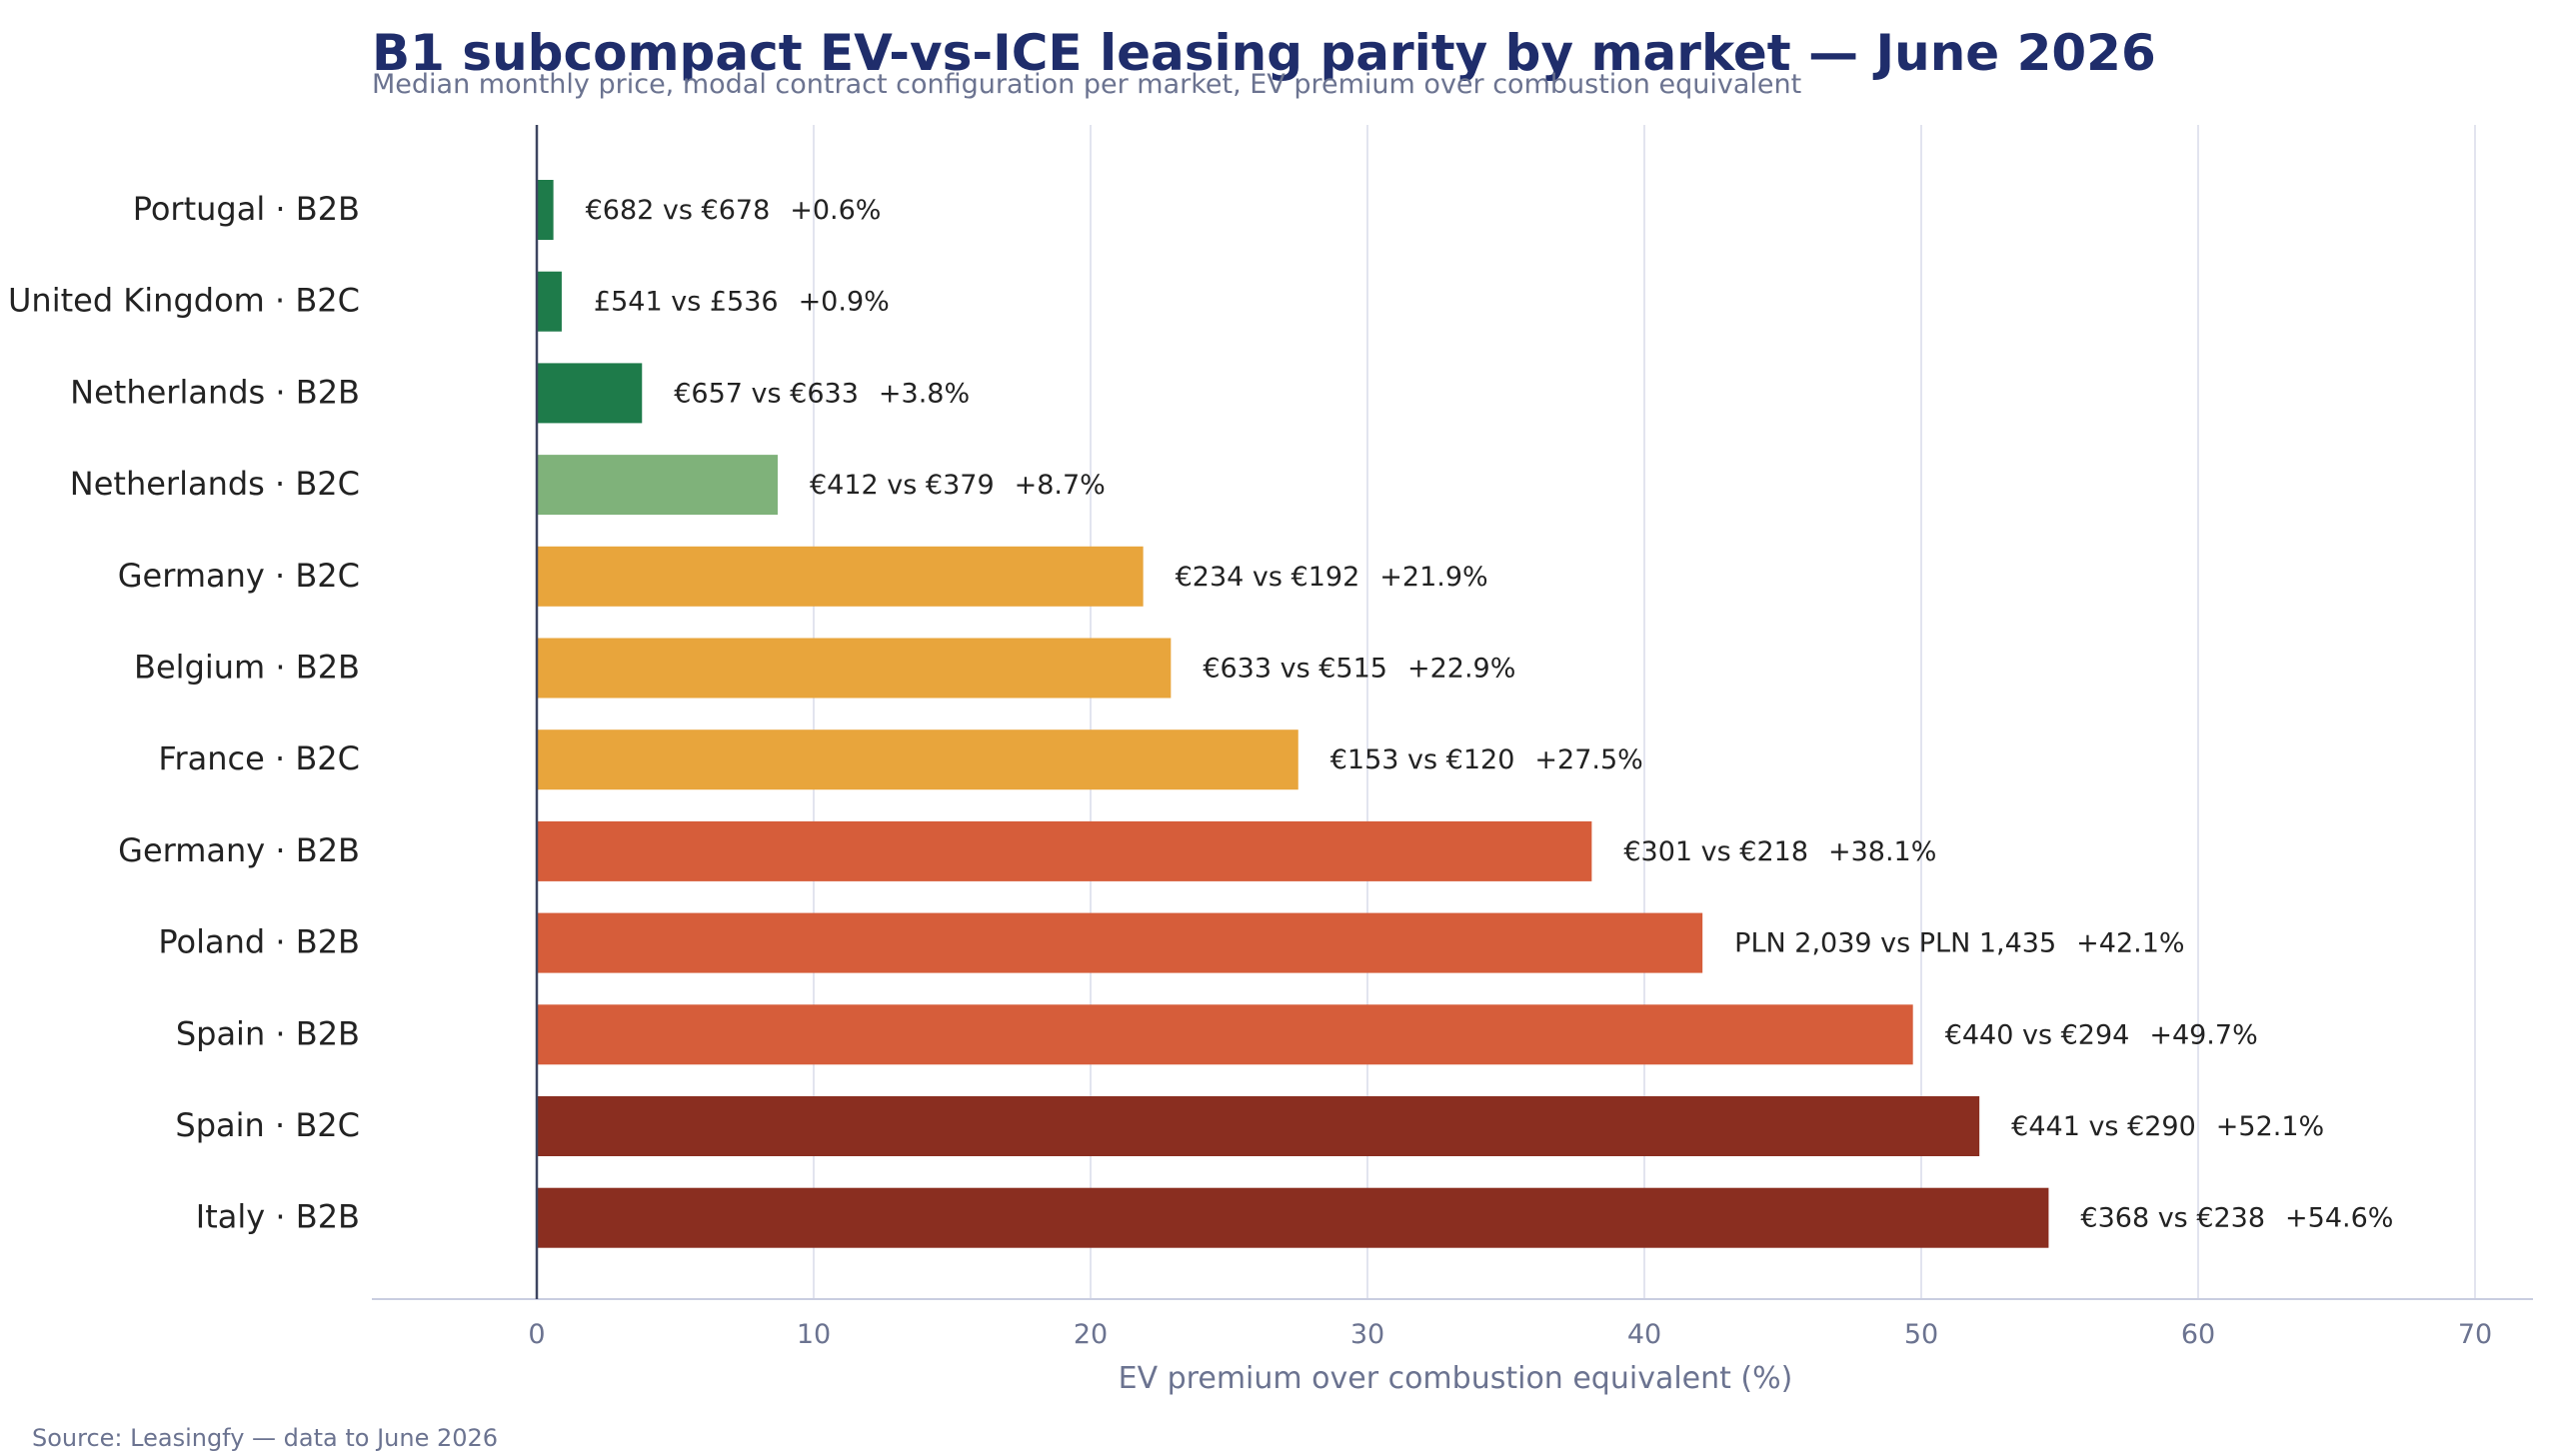 The height and width of the screenshot is (1456, 2559). I want to click on bar-value-label: €633 vs €515 +22.9%, so click(1359, 669).